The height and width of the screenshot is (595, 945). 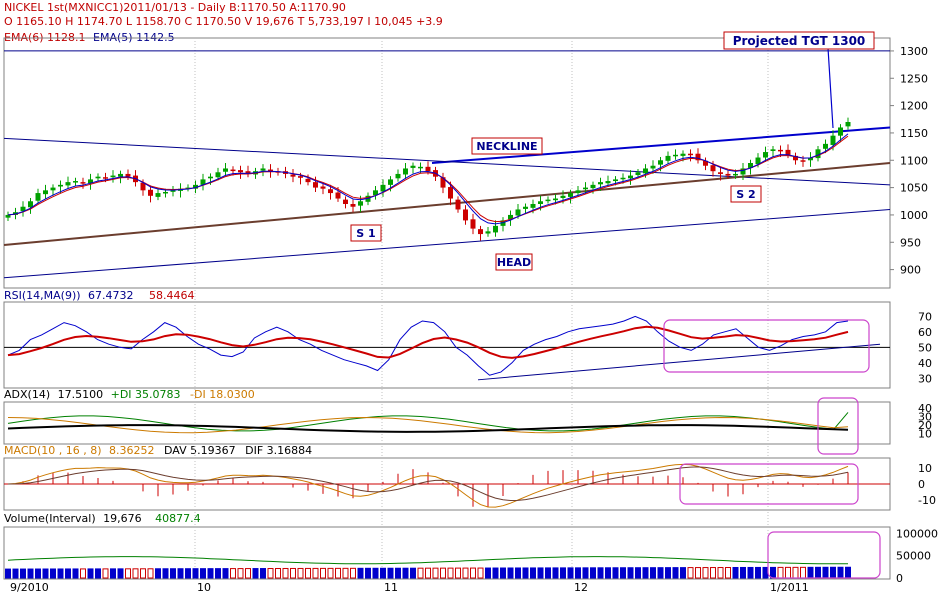 I want to click on ema5-line, so click(x=428, y=179).